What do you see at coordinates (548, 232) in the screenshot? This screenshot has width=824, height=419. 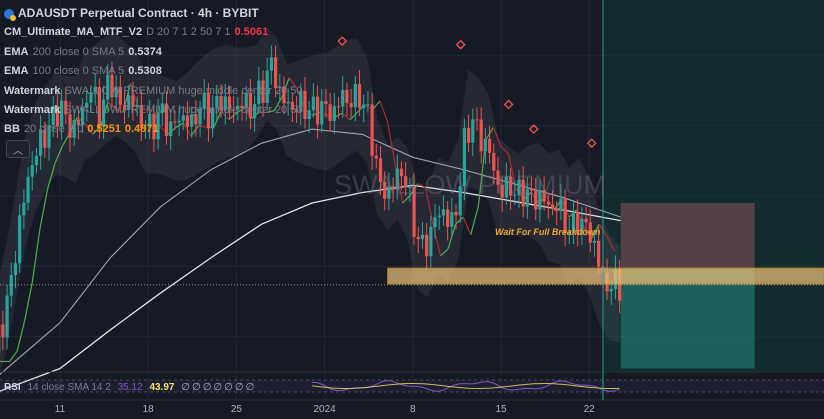 I see `chart-annotation: Wait For Full Breakdown` at bounding box center [548, 232].